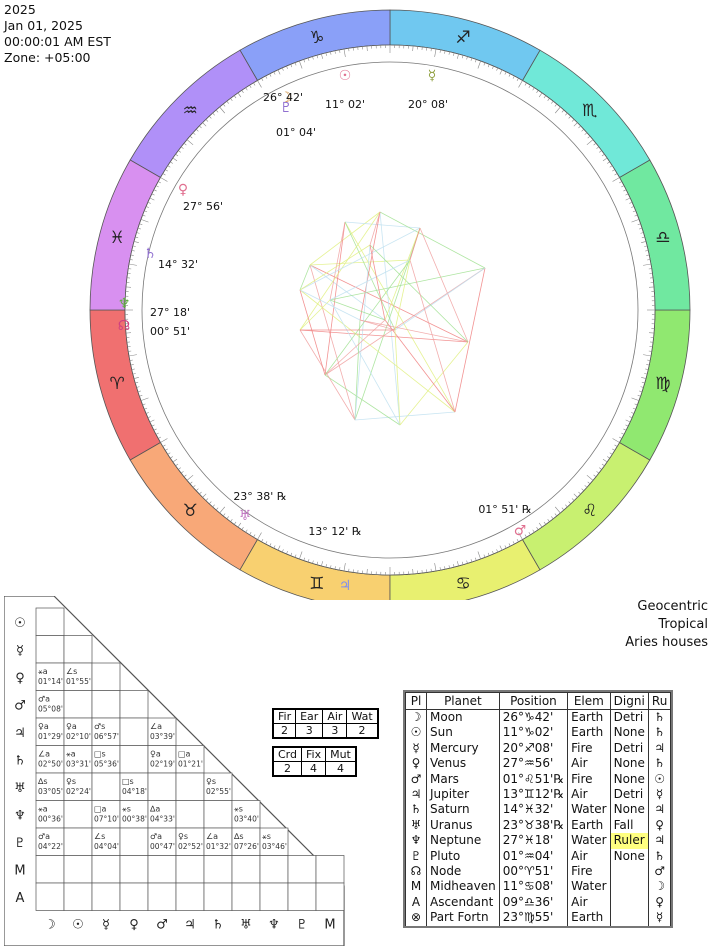  Describe the element at coordinates (659, 872) in the screenshot. I see `planet-ruler: ♂` at that location.